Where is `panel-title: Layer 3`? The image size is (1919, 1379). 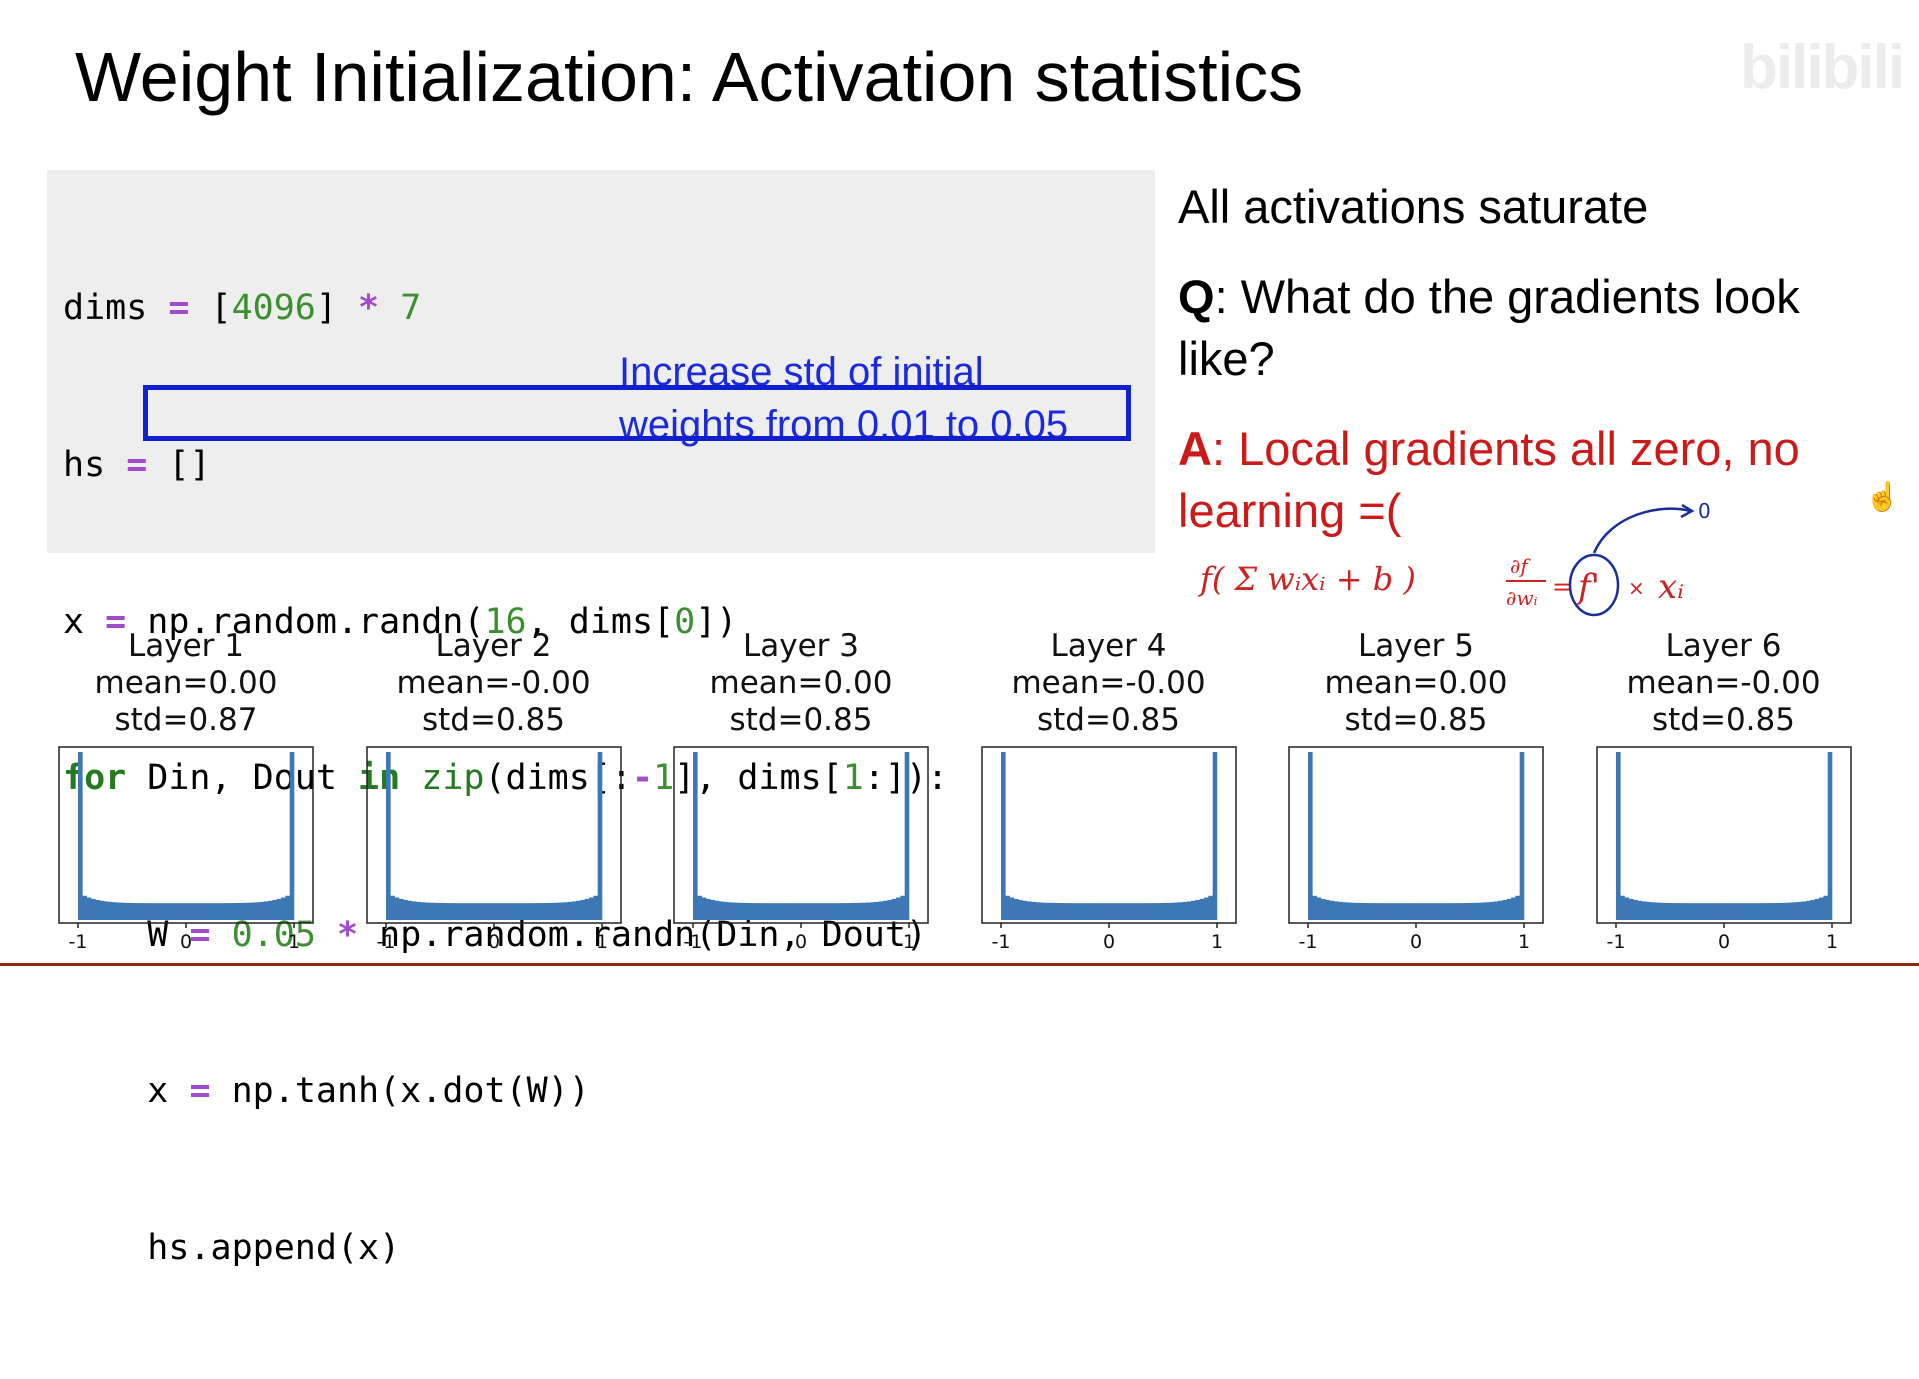
panel-title: Layer 3 is located at coordinates (800, 646).